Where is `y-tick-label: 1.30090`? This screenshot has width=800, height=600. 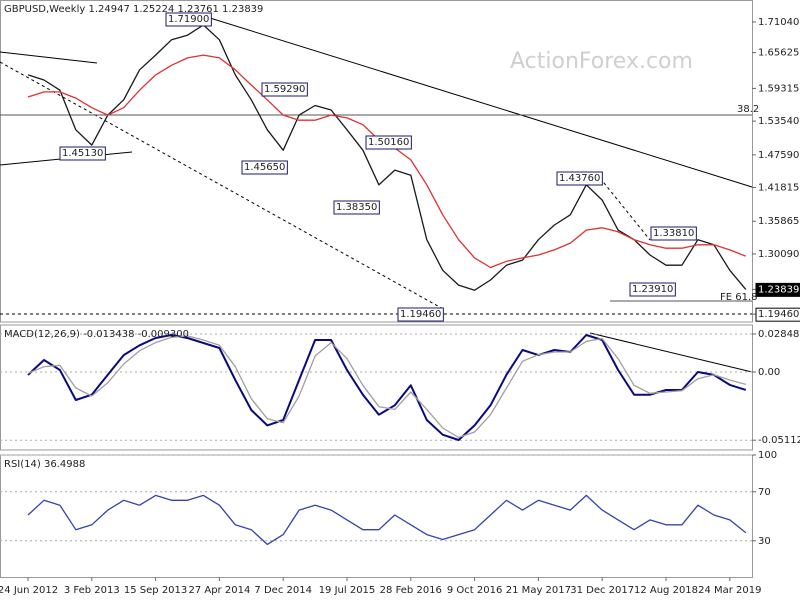
y-tick-label: 1.30090 is located at coordinates (778, 254).